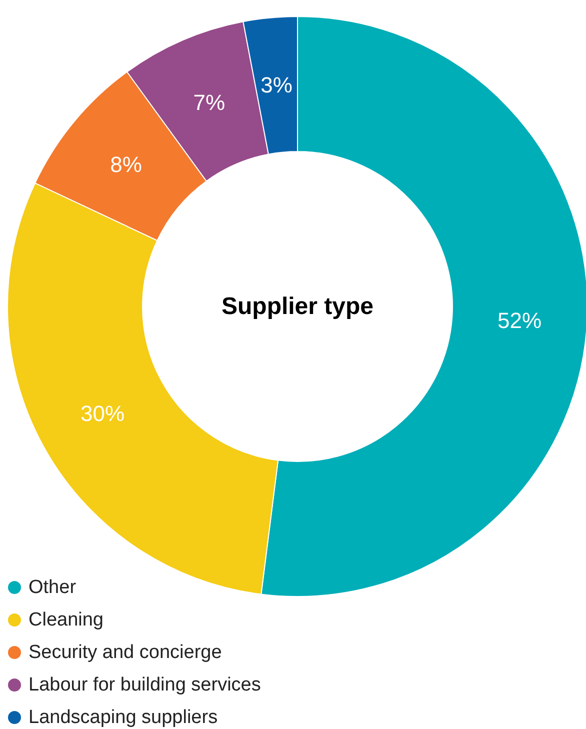 This screenshot has height=729, width=586. Describe the element at coordinates (276, 85) in the screenshot. I see `data-label: 3%` at that location.